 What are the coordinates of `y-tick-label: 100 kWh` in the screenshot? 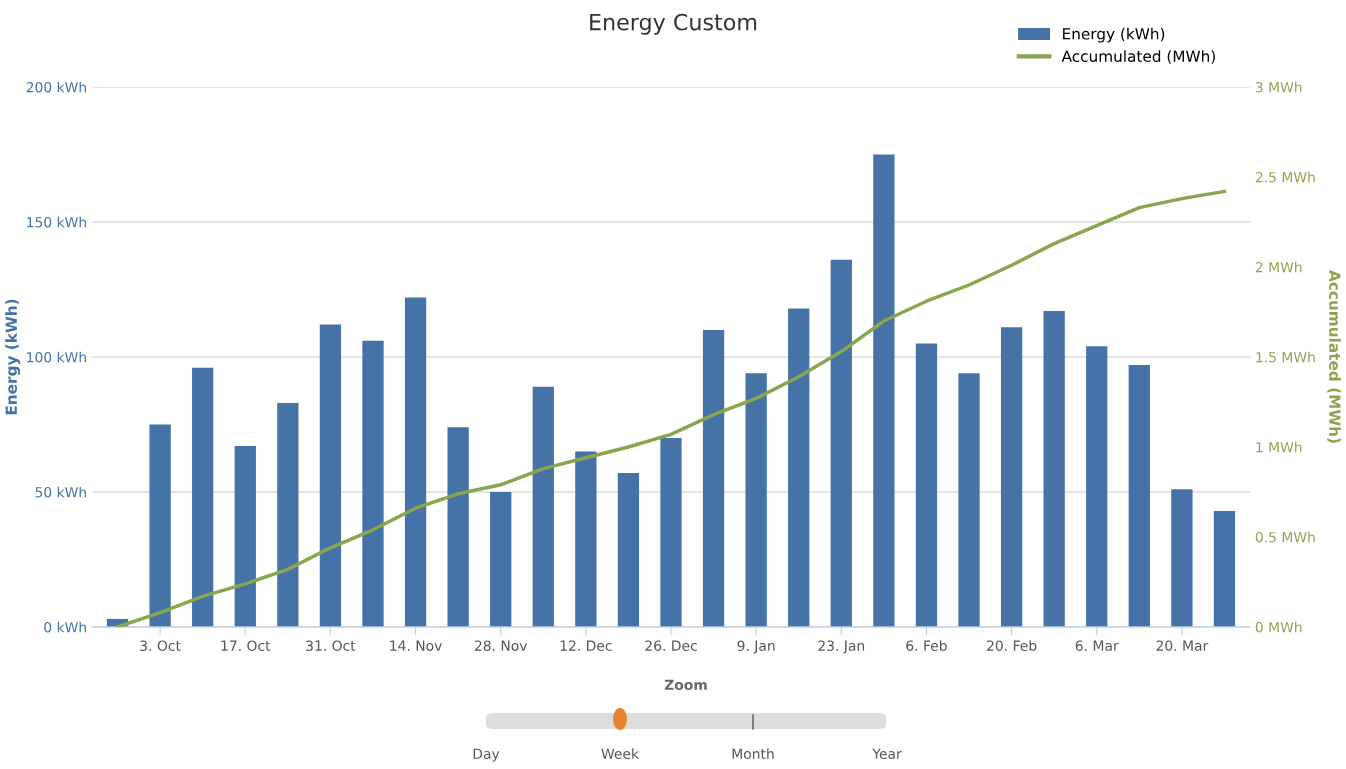 It's located at (56, 357).